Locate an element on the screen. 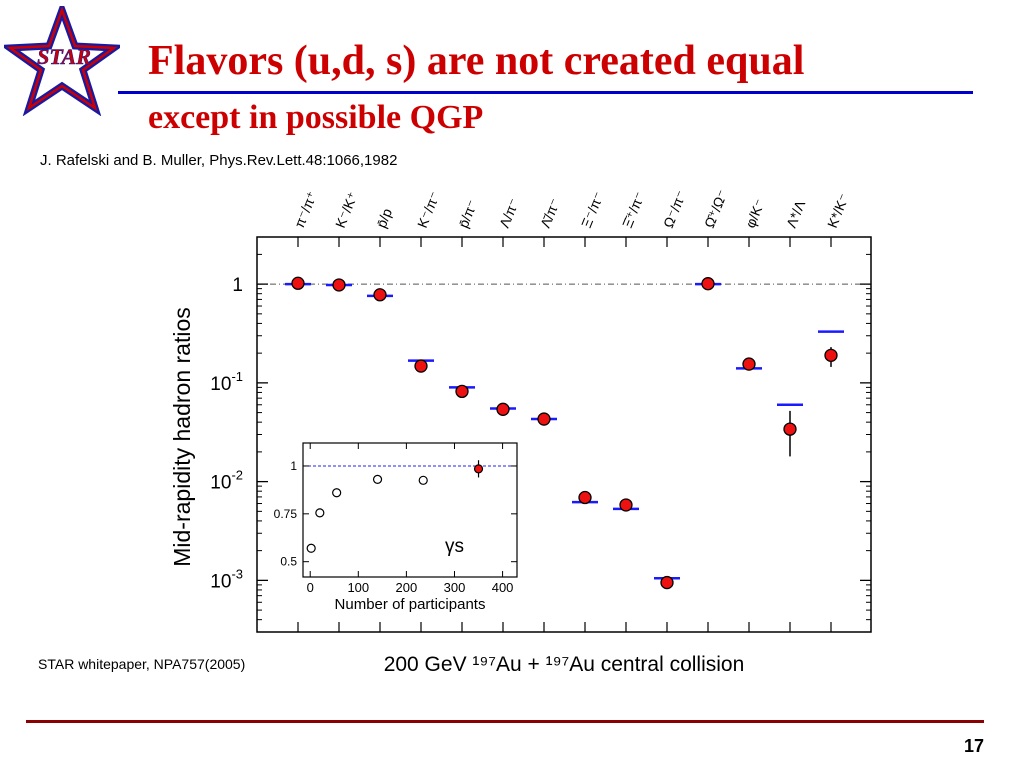  inset-x-tick-label: 0 is located at coordinates (310, 587).